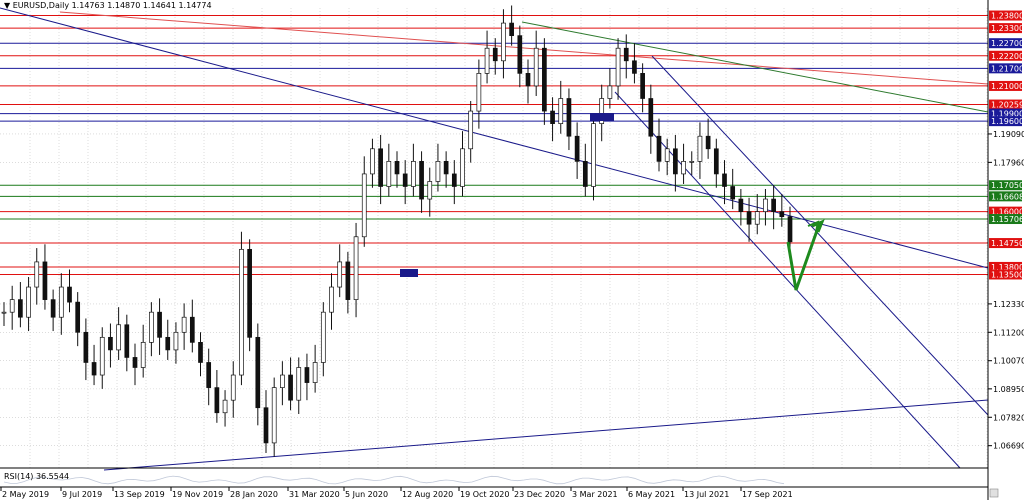 This screenshot has height=500, width=1024. What do you see at coordinates (755, 67) in the screenshot?
I see `trendline-green` at bounding box center [755, 67].